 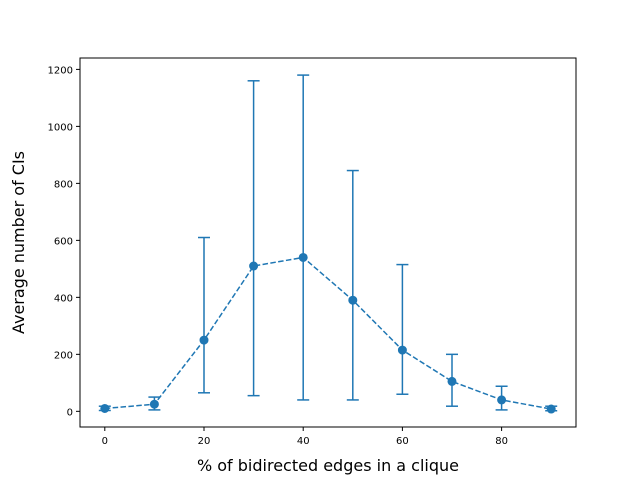 What do you see at coordinates (402, 441) in the screenshot?
I see `x-tick-label: 60` at bounding box center [402, 441].